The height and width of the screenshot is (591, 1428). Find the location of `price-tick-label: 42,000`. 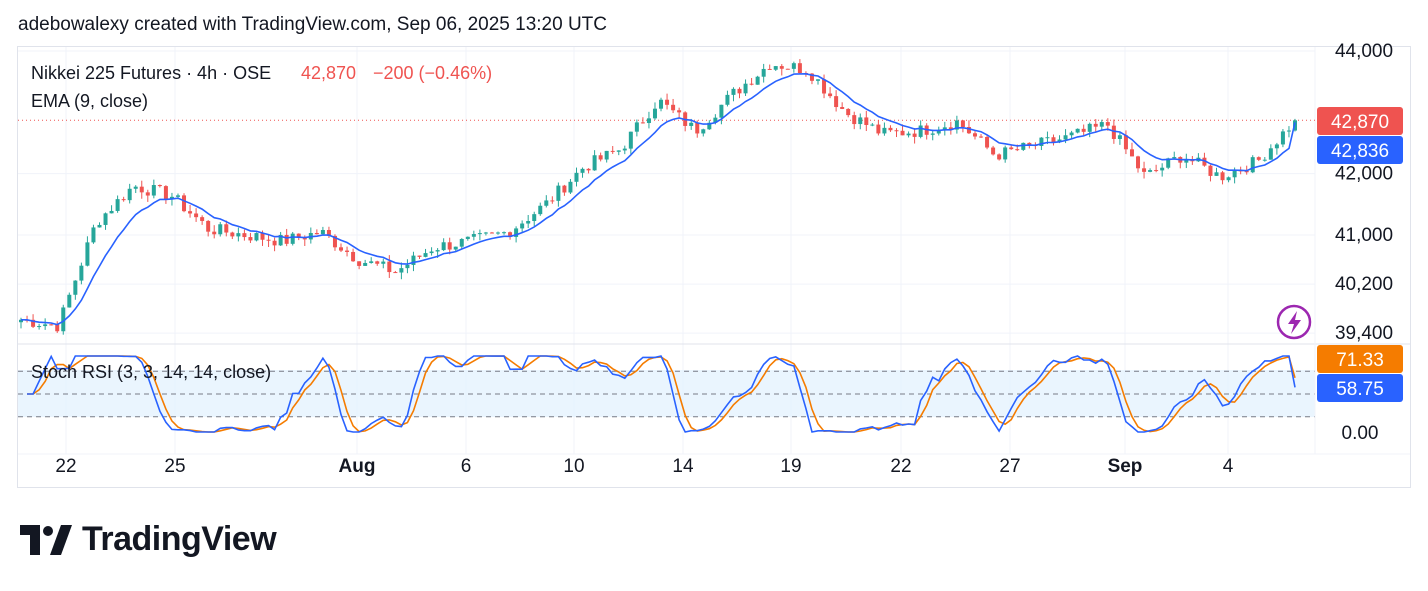

price-tick-label: 42,000 is located at coordinates (1364, 174).